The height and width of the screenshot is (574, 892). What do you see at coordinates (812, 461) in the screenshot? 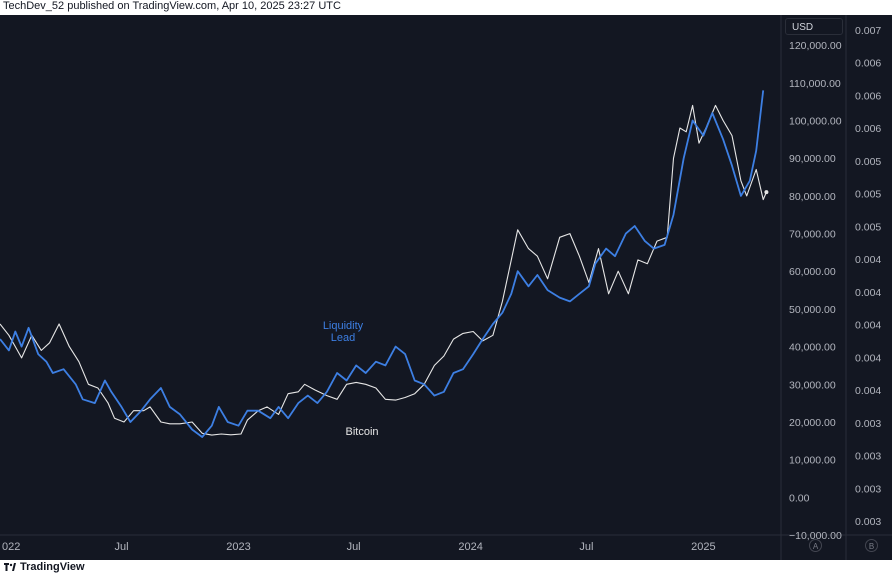
I see `left-axis-tick-label: 10,000.00` at bounding box center [812, 461].